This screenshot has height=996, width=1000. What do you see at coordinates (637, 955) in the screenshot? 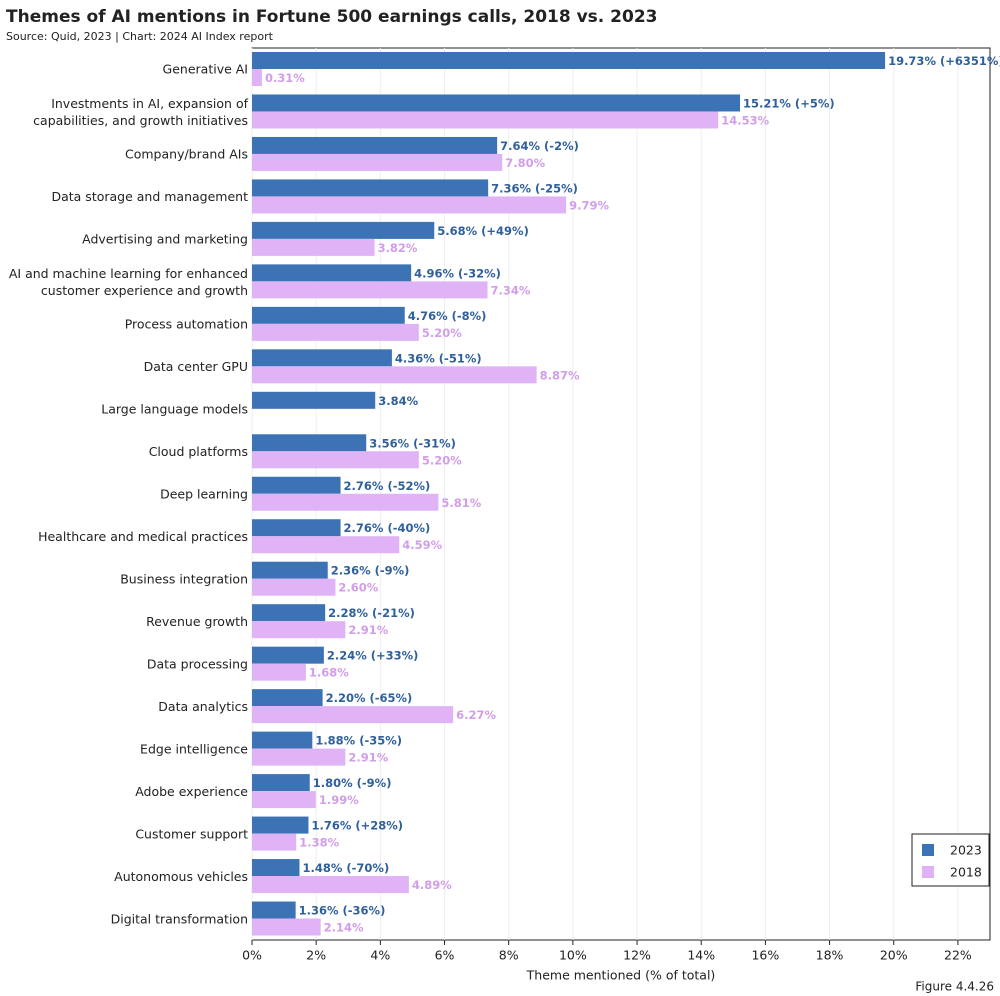
I see `x-tick-label: 12%` at bounding box center [637, 955].